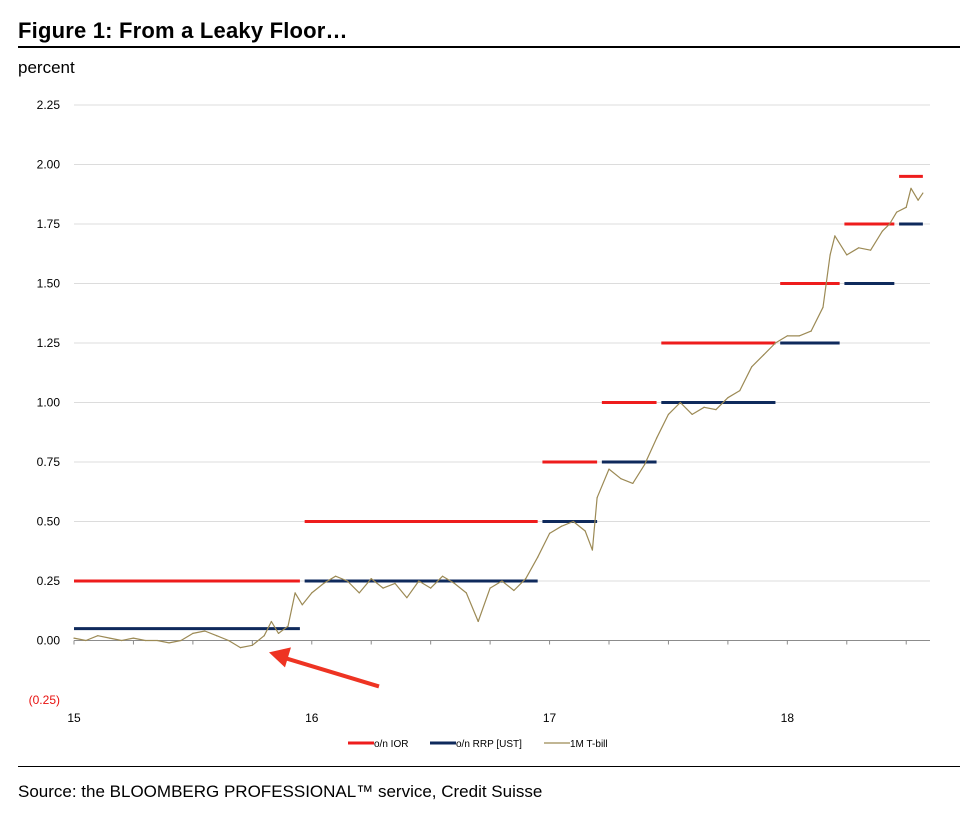 This screenshot has height=819, width=976. Describe the element at coordinates (44, 700) in the screenshot. I see `y-tick-label: (0.25)` at that location.